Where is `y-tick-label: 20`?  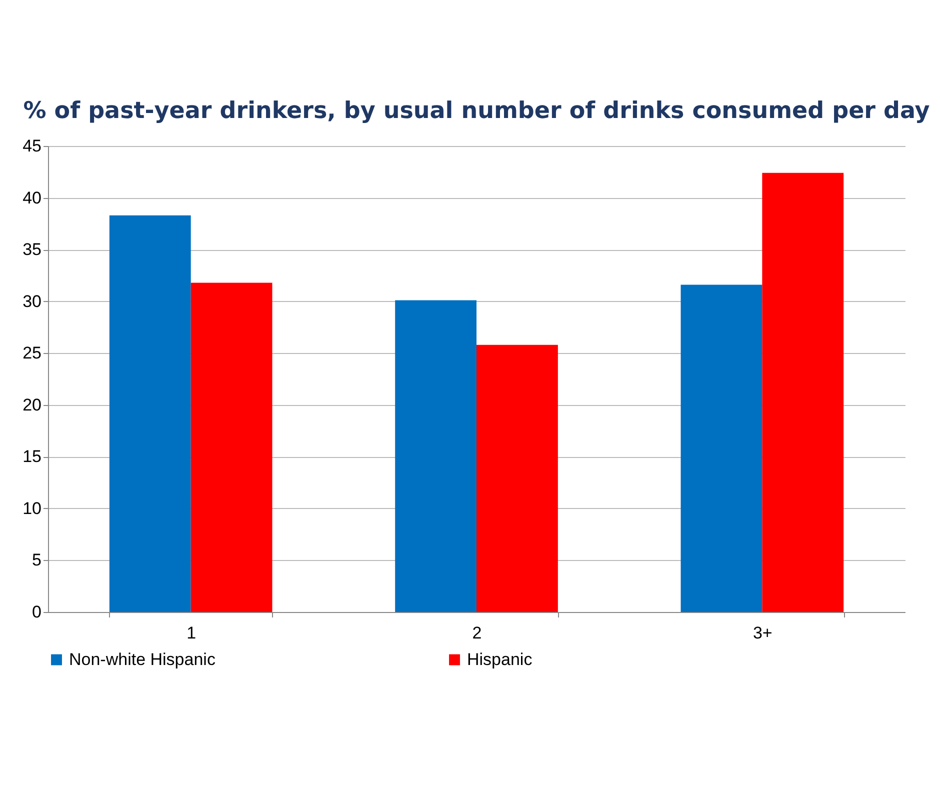
y-tick-label: 20 is located at coordinates (32, 404).